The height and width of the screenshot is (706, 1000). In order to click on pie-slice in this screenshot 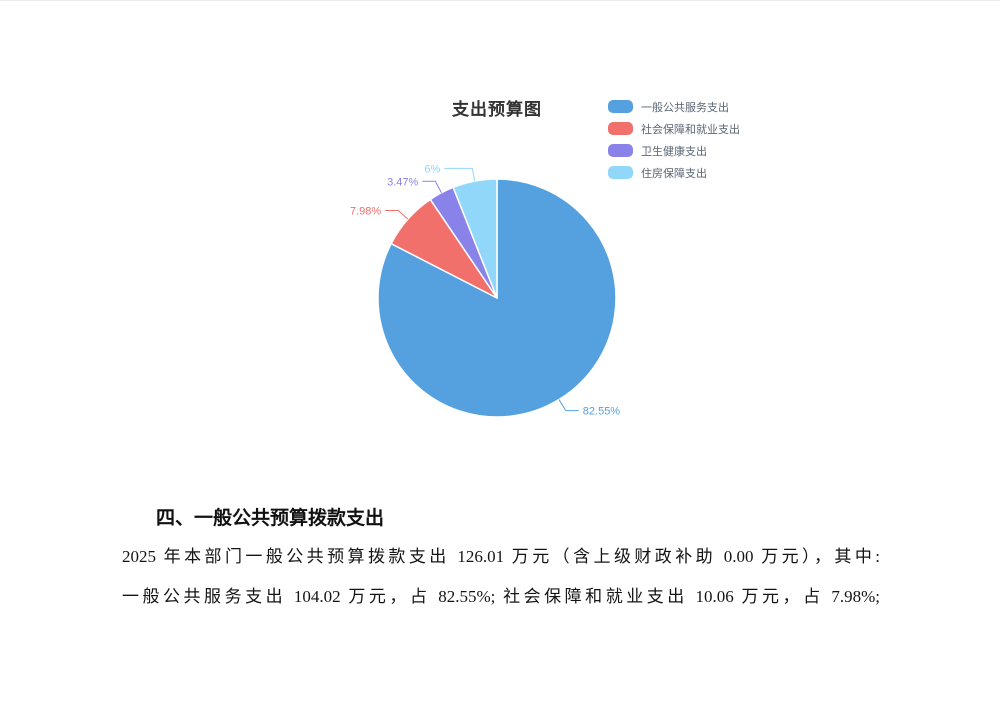, I will do `click(475, 238)`.